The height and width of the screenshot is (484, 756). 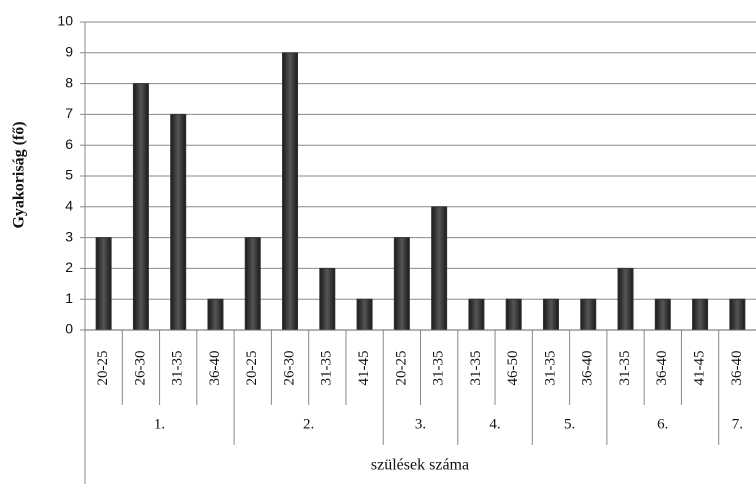 I want to click on x-tick-label: 46-50, so click(x=513, y=368).